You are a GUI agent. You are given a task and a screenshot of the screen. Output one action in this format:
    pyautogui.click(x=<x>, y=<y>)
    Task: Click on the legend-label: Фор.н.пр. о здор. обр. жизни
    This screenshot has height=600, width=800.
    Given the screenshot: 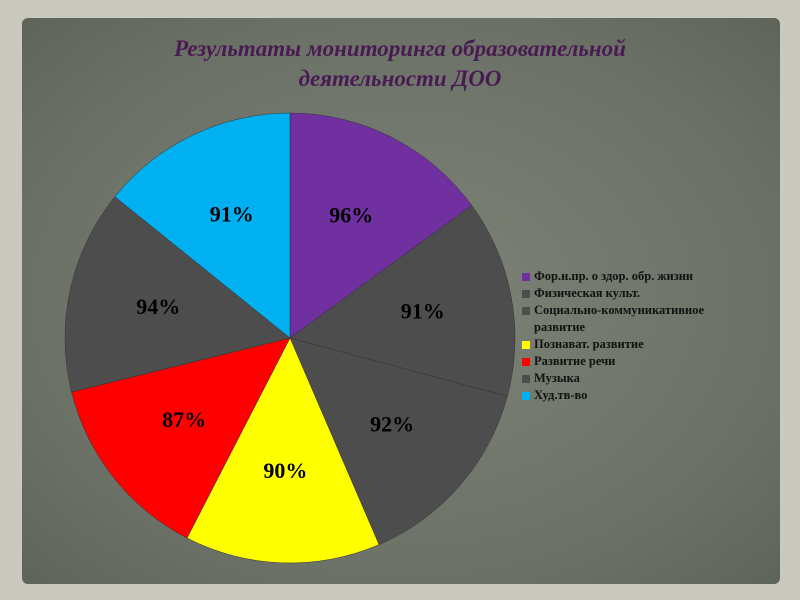 What is the action you would take?
    pyautogui.click(x=614, y=276)
    